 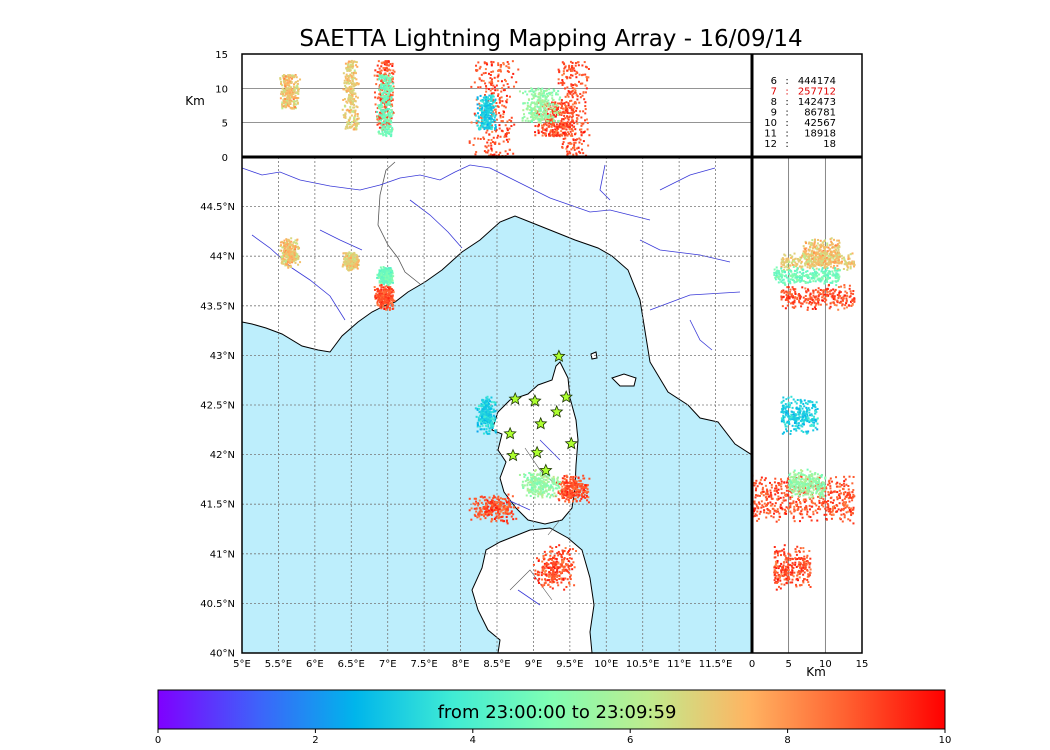 I want to click on altitude-tick-label: 5, so click(x=225, y=124).